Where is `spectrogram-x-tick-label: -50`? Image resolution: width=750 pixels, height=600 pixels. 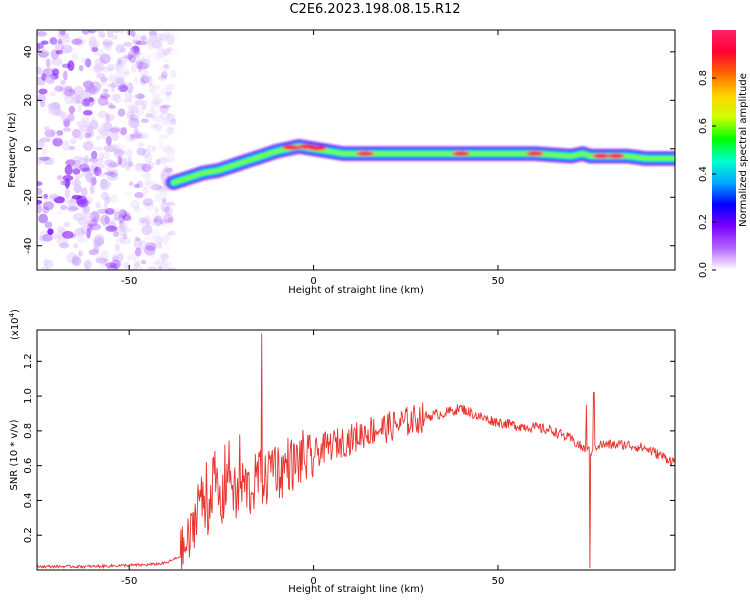
spectrogram-x-tick-label: -50 is located at coordinates (129, 281).